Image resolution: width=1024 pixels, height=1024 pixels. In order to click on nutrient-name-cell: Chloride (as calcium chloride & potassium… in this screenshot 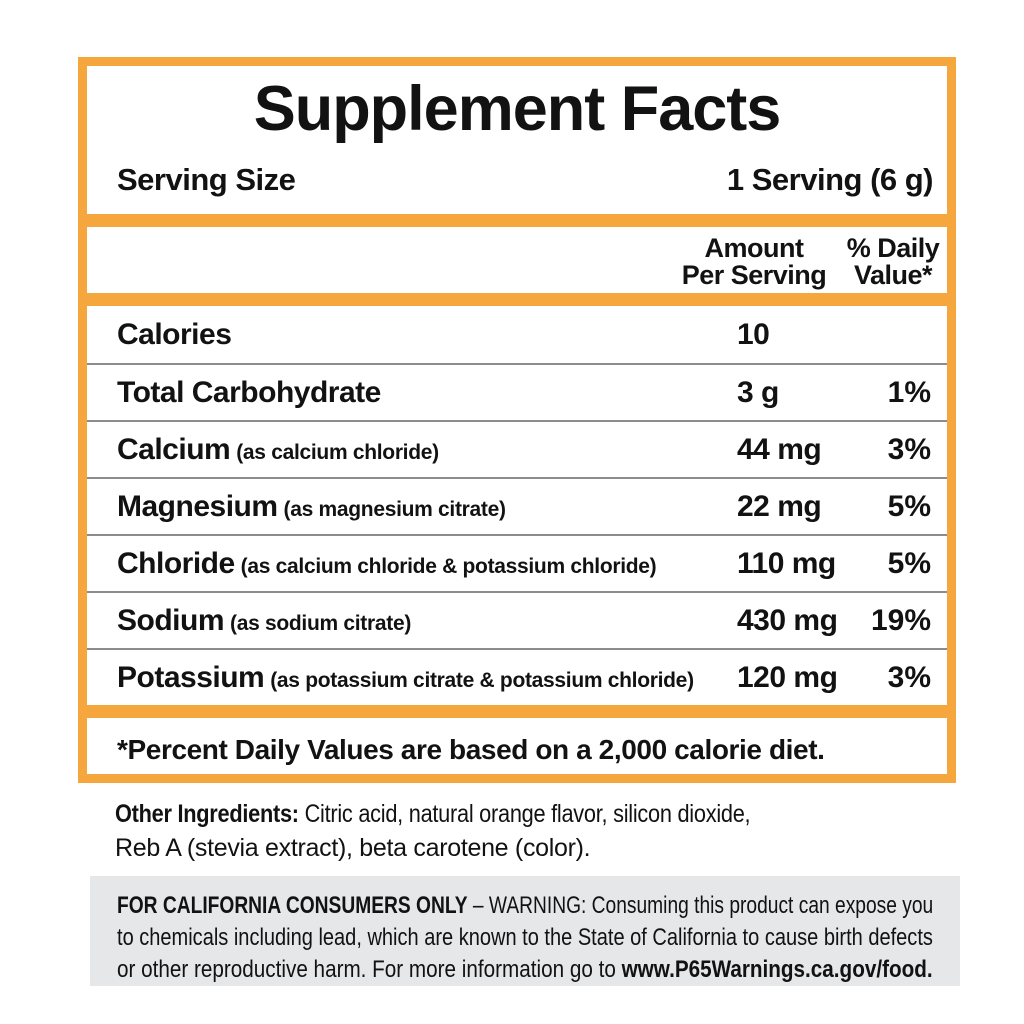, I will do `click(412, 564)`.